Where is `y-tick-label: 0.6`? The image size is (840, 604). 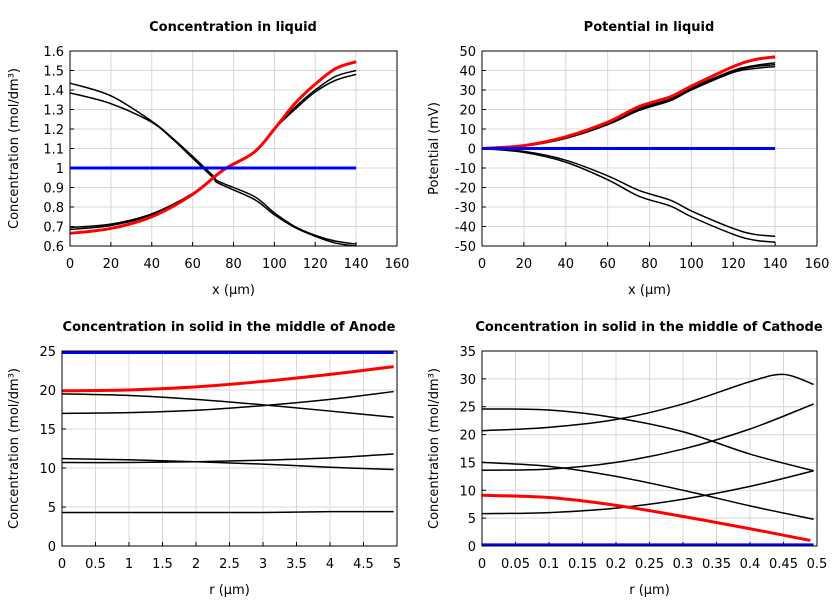
y-tick-label: 0.6 is located at coordinates (53, 247).